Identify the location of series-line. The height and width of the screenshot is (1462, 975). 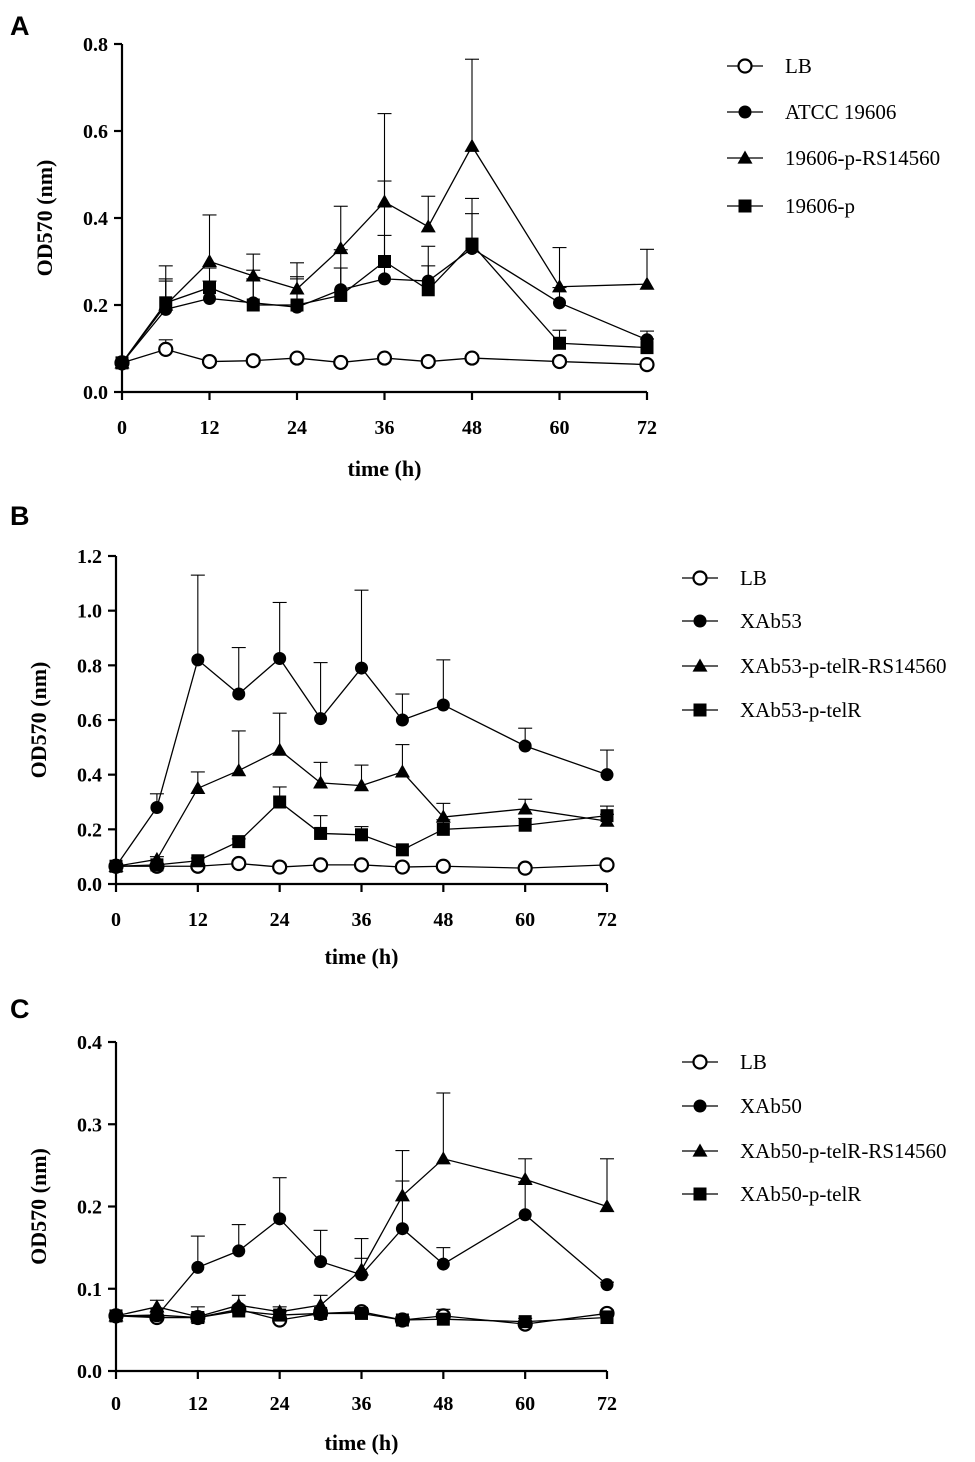
(361, 1238).